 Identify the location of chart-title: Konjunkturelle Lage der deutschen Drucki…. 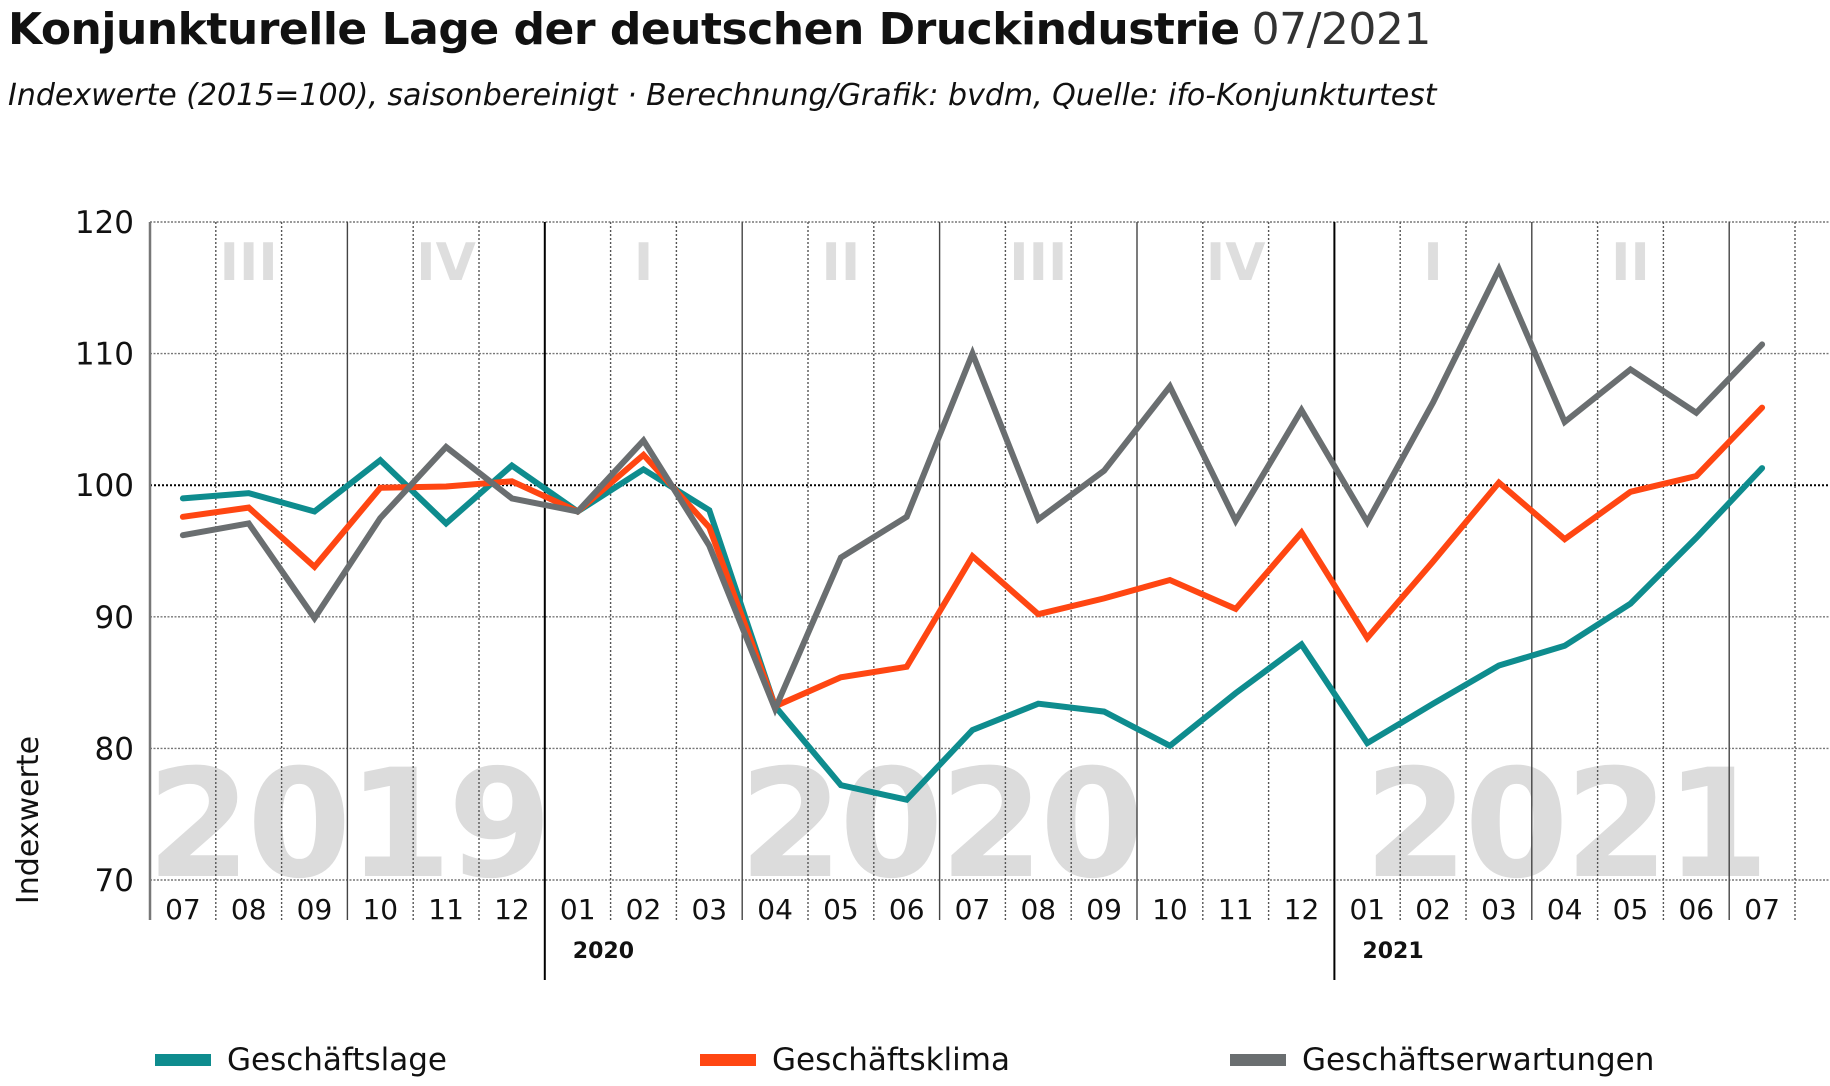
(719, 29).